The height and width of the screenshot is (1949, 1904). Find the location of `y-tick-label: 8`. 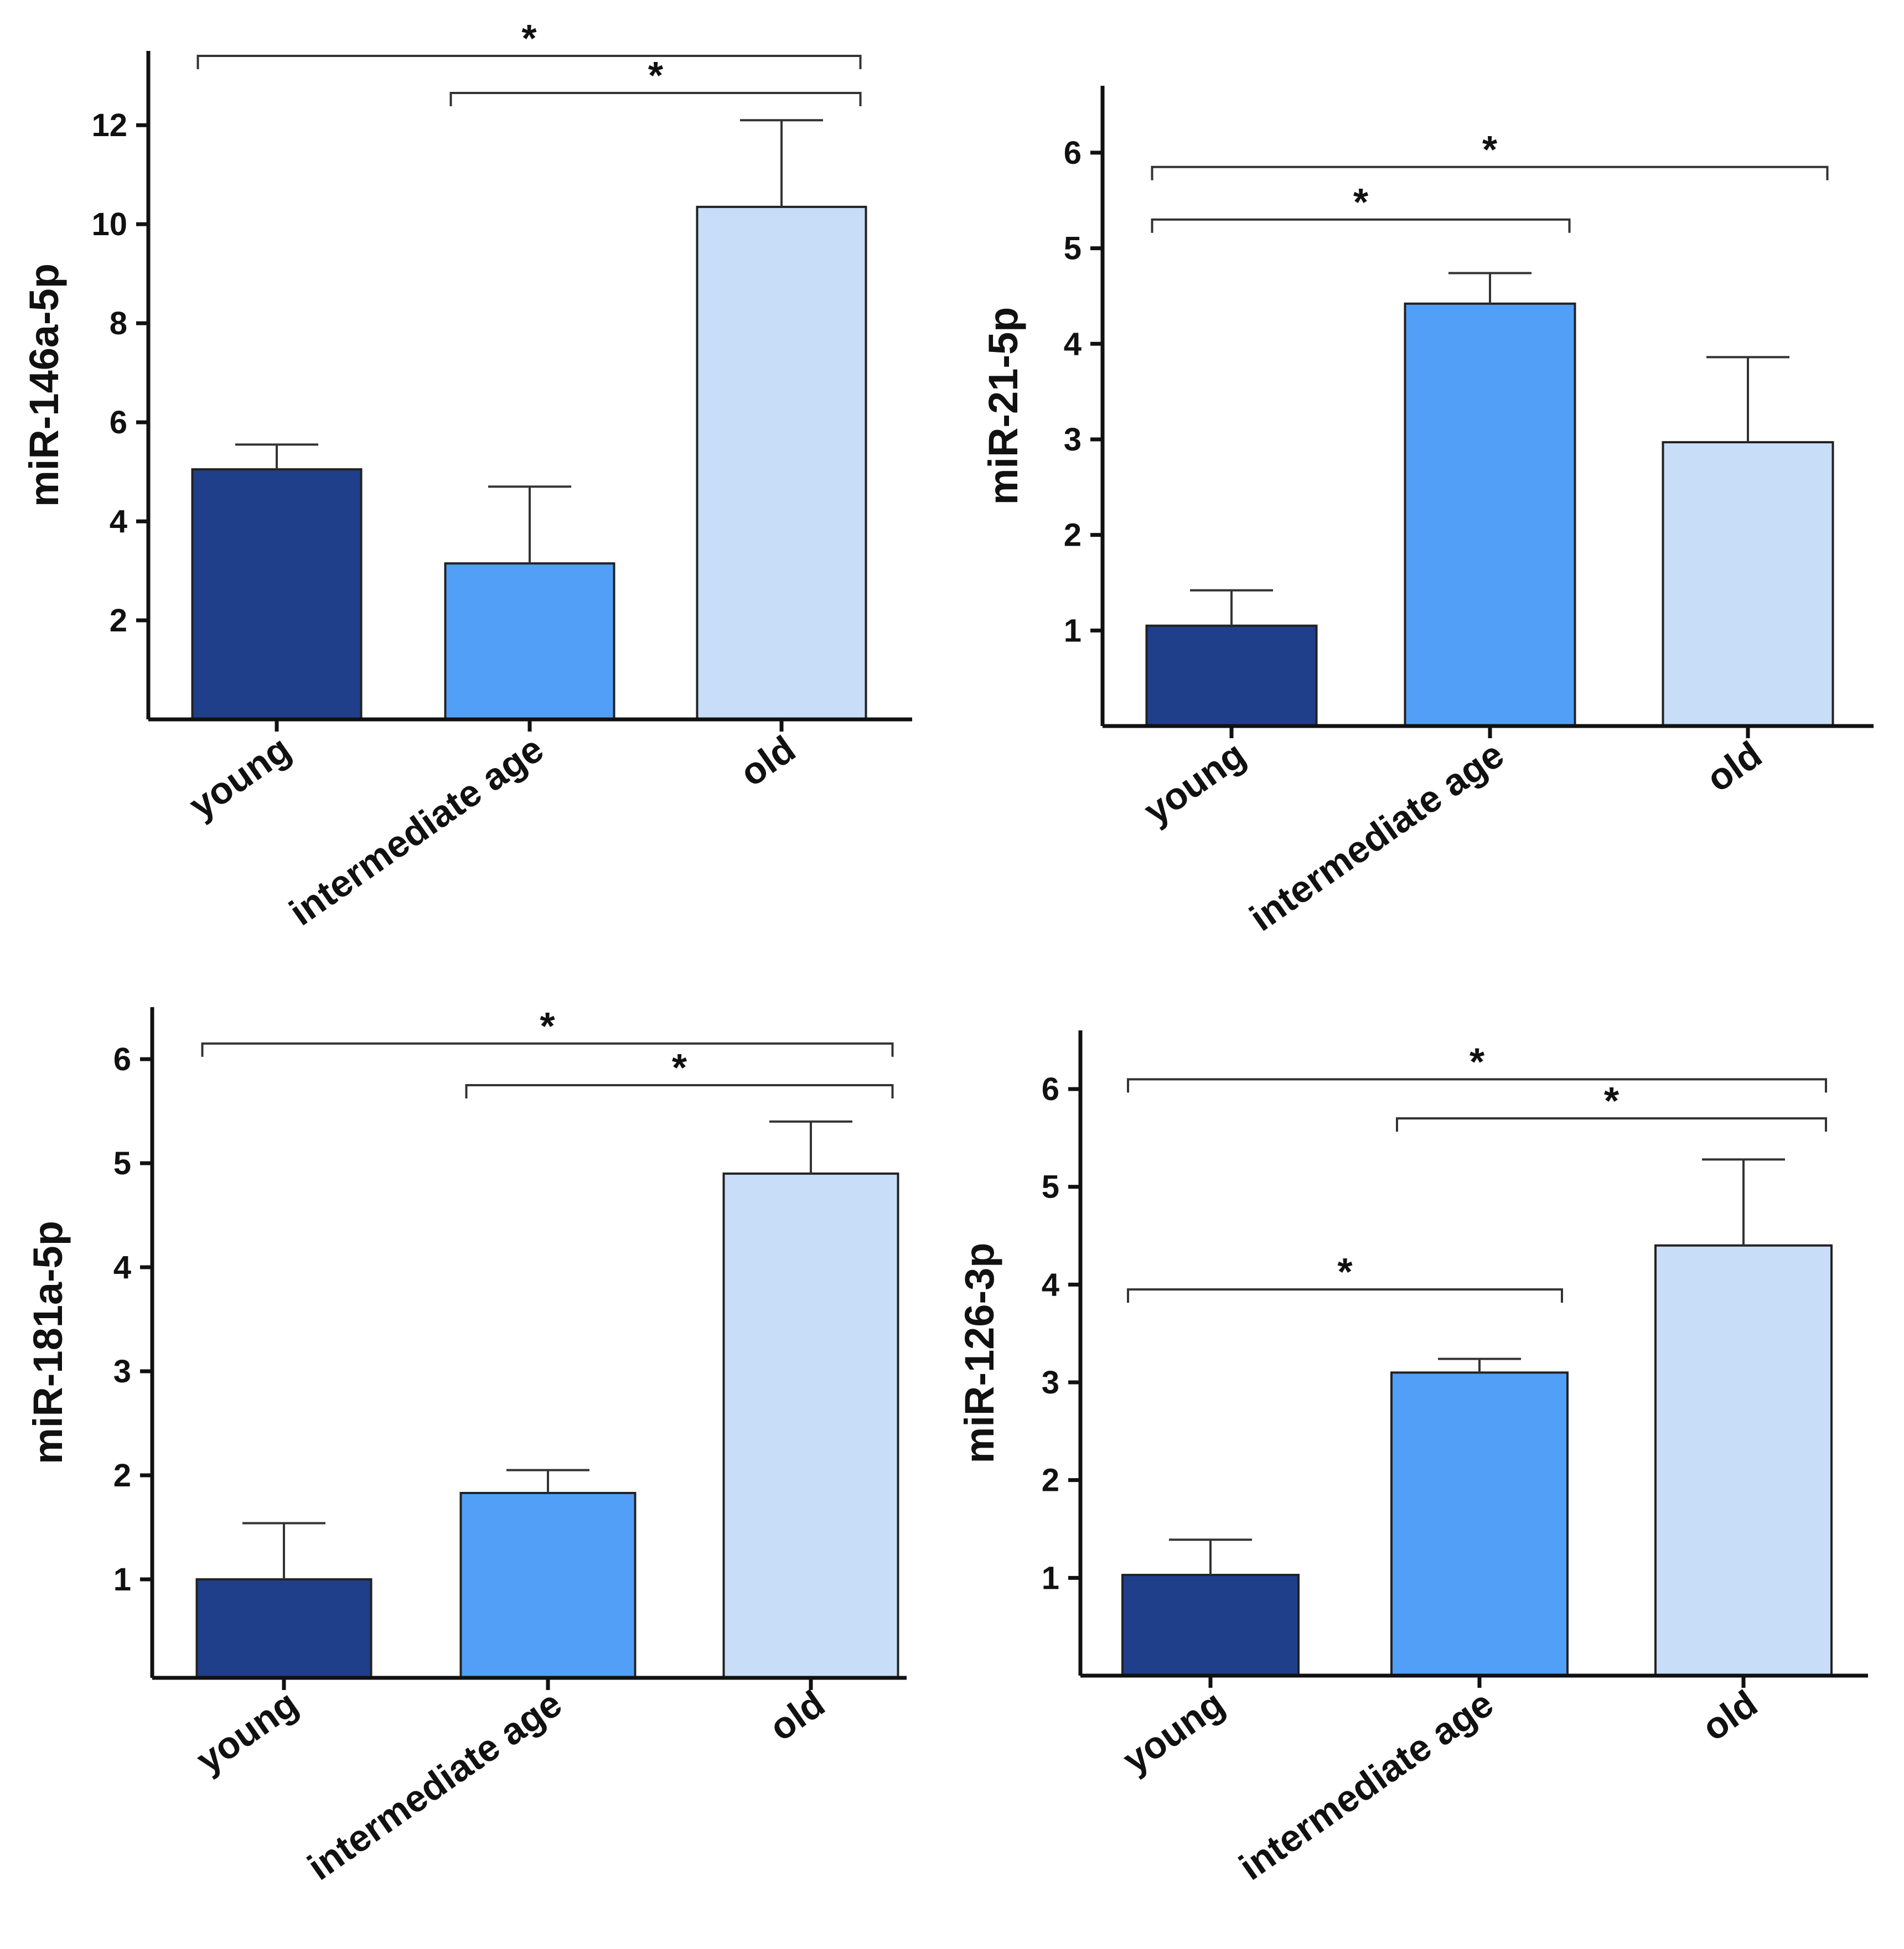

y-tick-label: 8 is located at coordinates (118, 323).